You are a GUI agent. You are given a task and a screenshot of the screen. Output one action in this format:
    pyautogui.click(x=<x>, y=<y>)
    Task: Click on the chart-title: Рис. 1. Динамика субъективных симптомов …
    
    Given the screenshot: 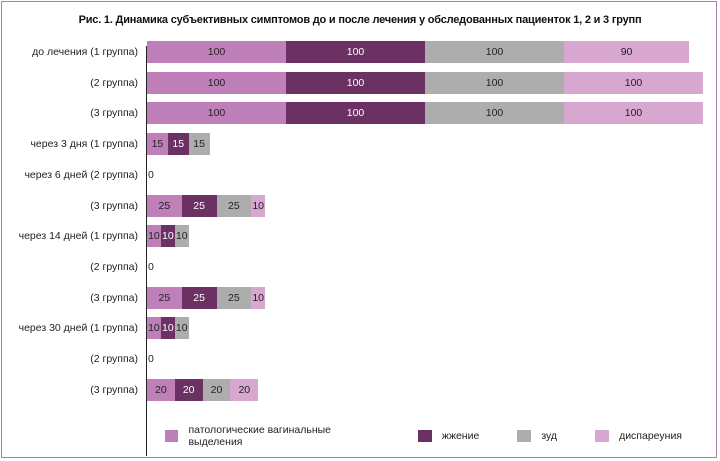 What is the action you would take?
    pyautogui.click(x=360, y=20)
    